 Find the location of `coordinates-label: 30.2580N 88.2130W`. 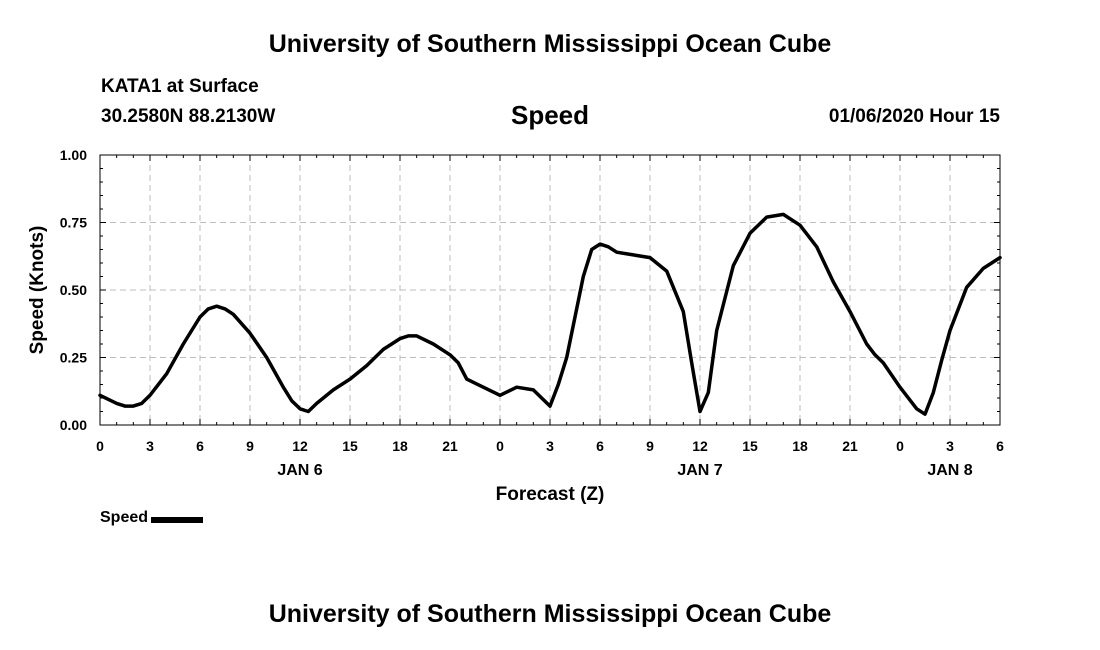

coordinates-label: 30.2580N 88.2130W is located at coordinates (188, 116).